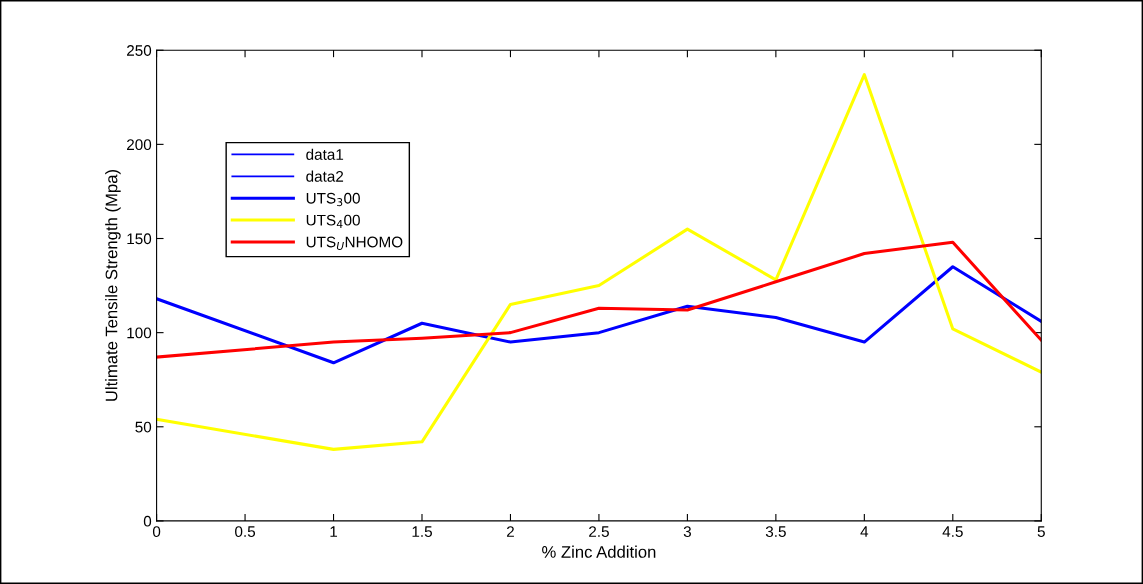 Image resolution: width=1143 pixels, height=584 pixels. I want to click on legend-label: UTS$_{4}$00, so click(333, 221).